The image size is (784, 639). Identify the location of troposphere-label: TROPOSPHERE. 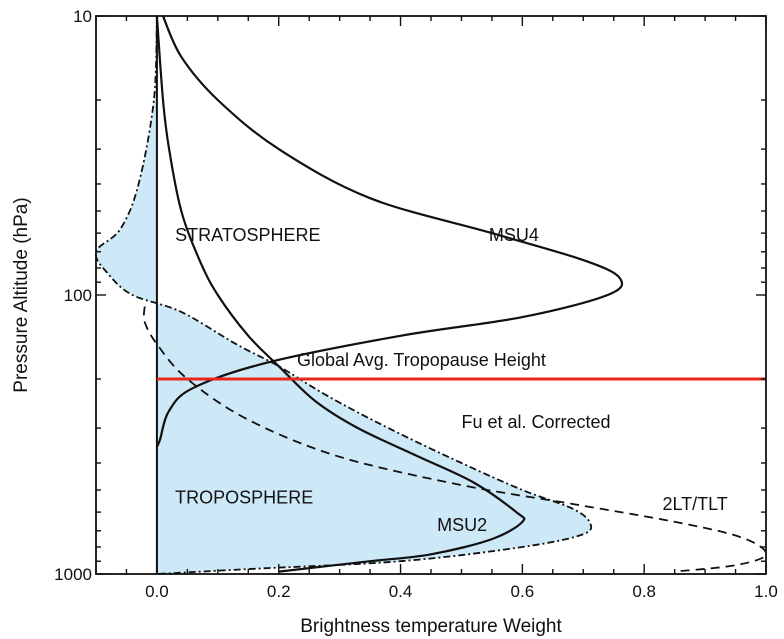
(244, 498).